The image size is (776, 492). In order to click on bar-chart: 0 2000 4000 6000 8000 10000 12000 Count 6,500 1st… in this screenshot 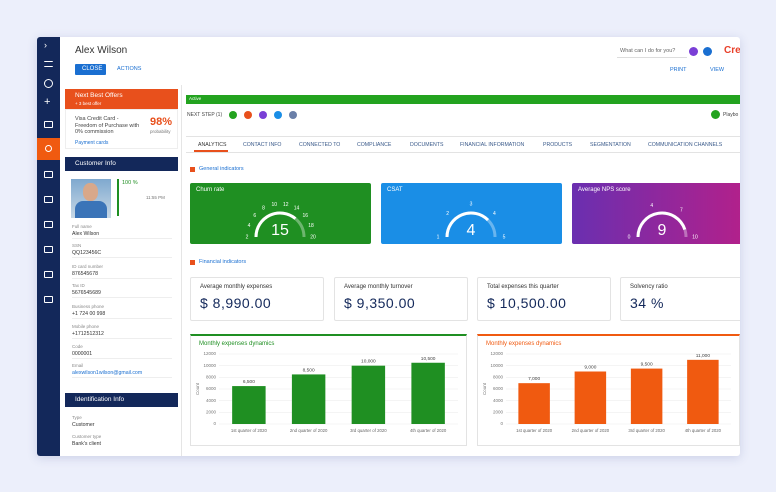, I will do `click(326, 392)`.